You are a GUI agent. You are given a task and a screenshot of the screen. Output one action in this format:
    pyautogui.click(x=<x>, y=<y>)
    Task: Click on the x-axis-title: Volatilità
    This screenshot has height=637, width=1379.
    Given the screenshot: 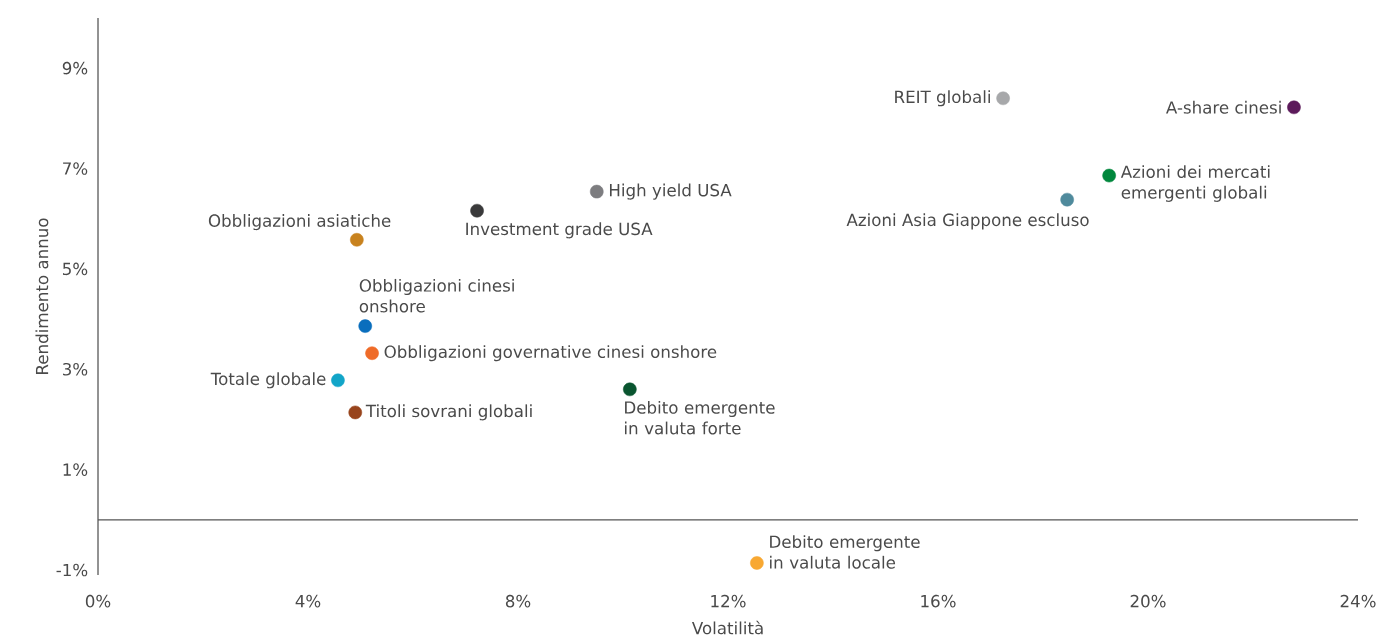 What is the action you would take?
    pyautogui.click(x=727, y=627)
    